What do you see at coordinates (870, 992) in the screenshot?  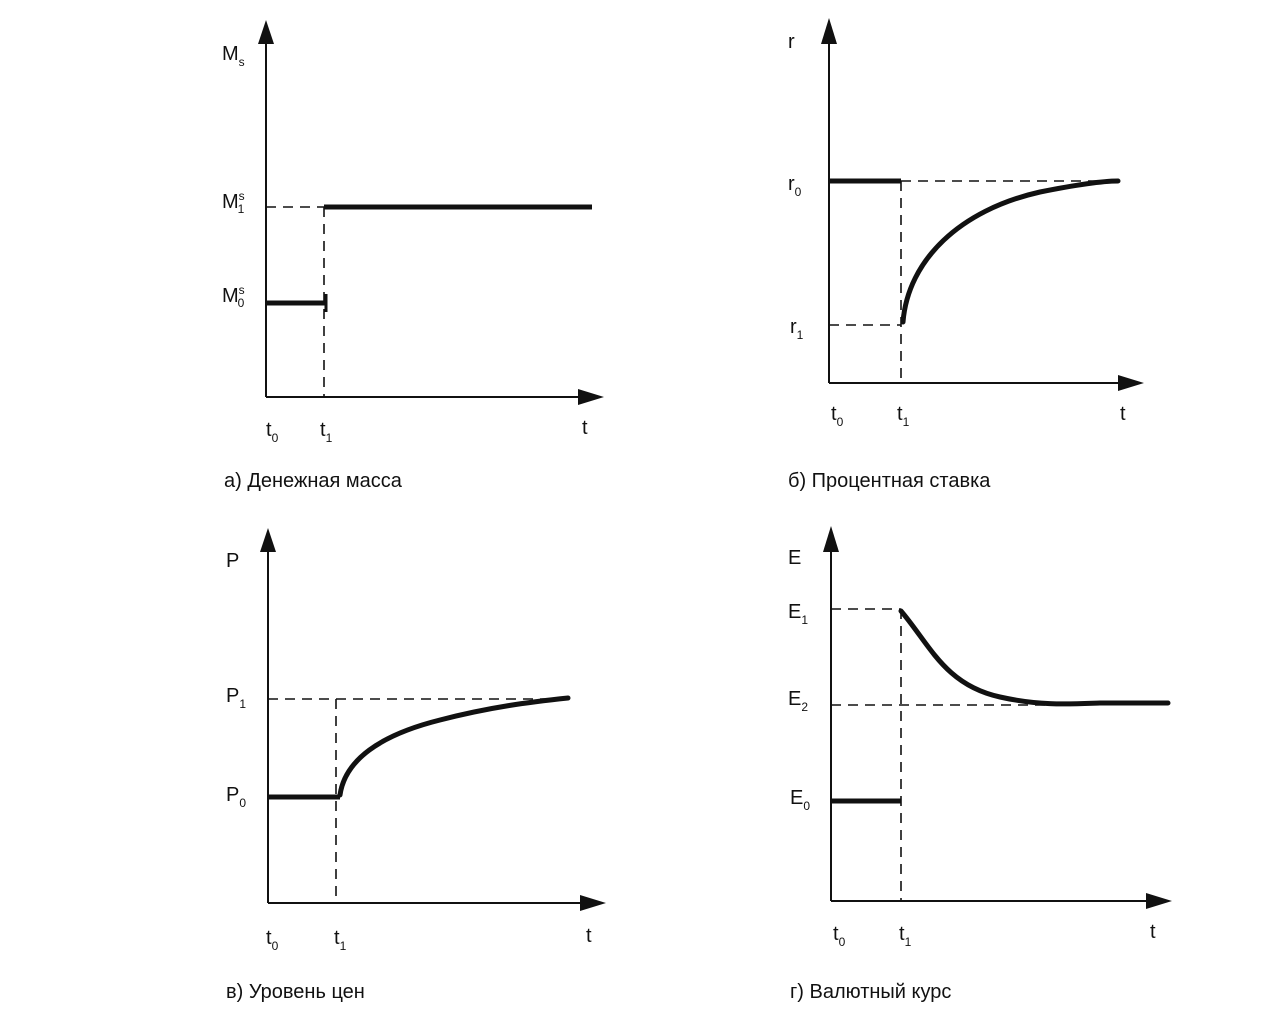 I see `panel-caption: г) Валютный курс` at bounding box center [870, 992].